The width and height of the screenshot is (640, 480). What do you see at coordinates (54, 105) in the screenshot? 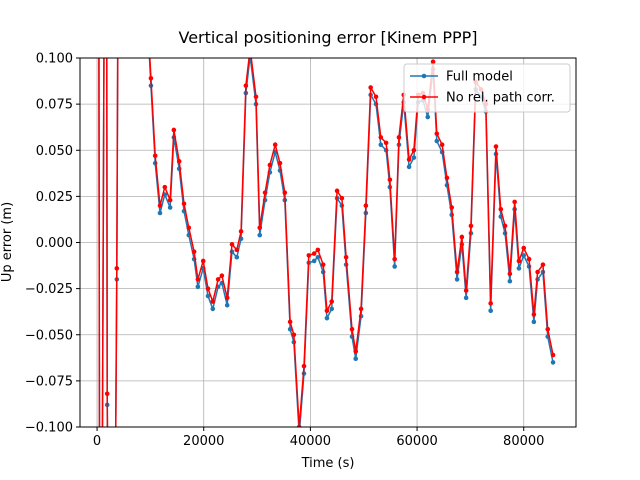
I see `y-tick-label: 0.075` at bounding box center [54, 105].